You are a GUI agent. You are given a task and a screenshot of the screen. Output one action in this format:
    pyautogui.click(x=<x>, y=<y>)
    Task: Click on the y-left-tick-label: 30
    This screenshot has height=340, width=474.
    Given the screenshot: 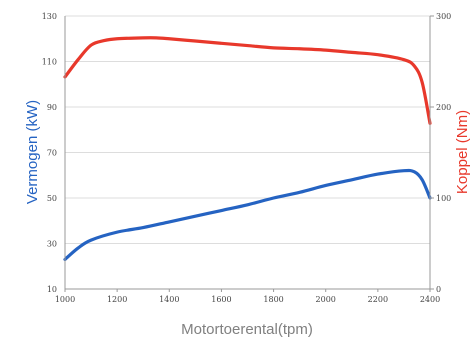 What is the action you would take?
    pyautogui.click(x=52, y=244)
    